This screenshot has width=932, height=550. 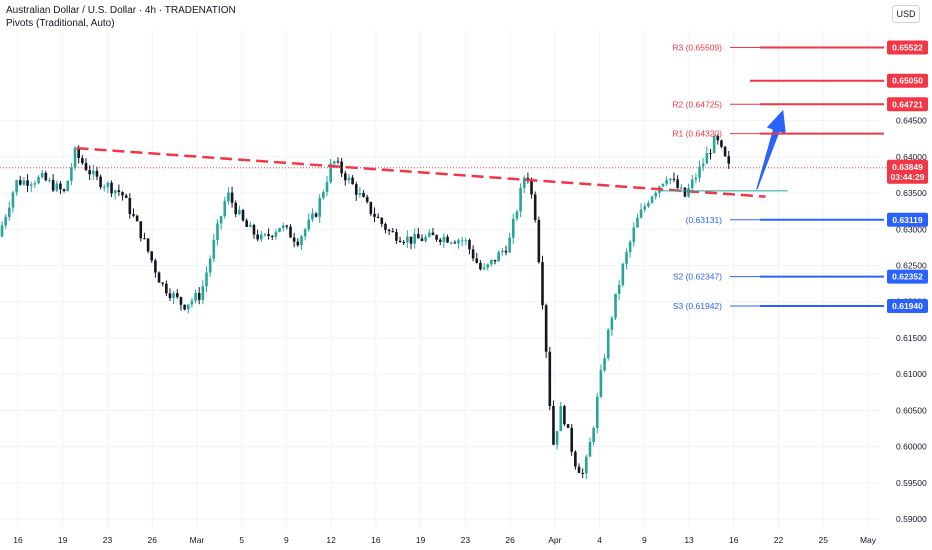 I want to click on price-tick-label: 0.60500, so click(x=911, y=410).